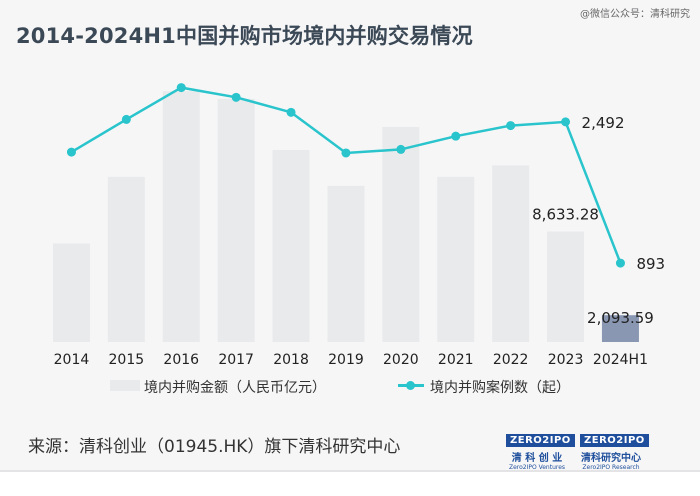 Image resolution: width=700 pixels, height=496 pixels. I want to click on line-point-2023, so click(566, 122).